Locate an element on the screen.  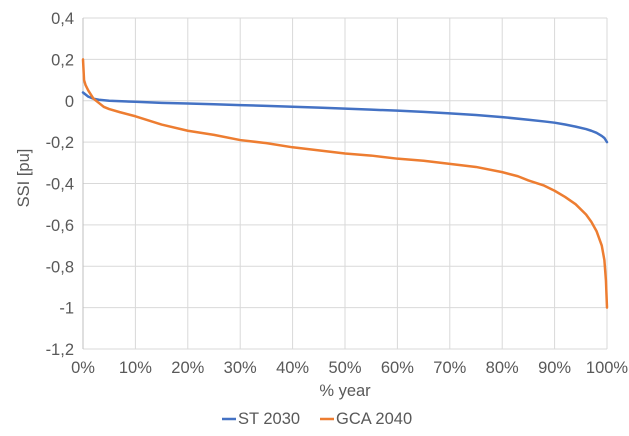
y-tick-label: 0,4 is located at coordinates (62, 19).